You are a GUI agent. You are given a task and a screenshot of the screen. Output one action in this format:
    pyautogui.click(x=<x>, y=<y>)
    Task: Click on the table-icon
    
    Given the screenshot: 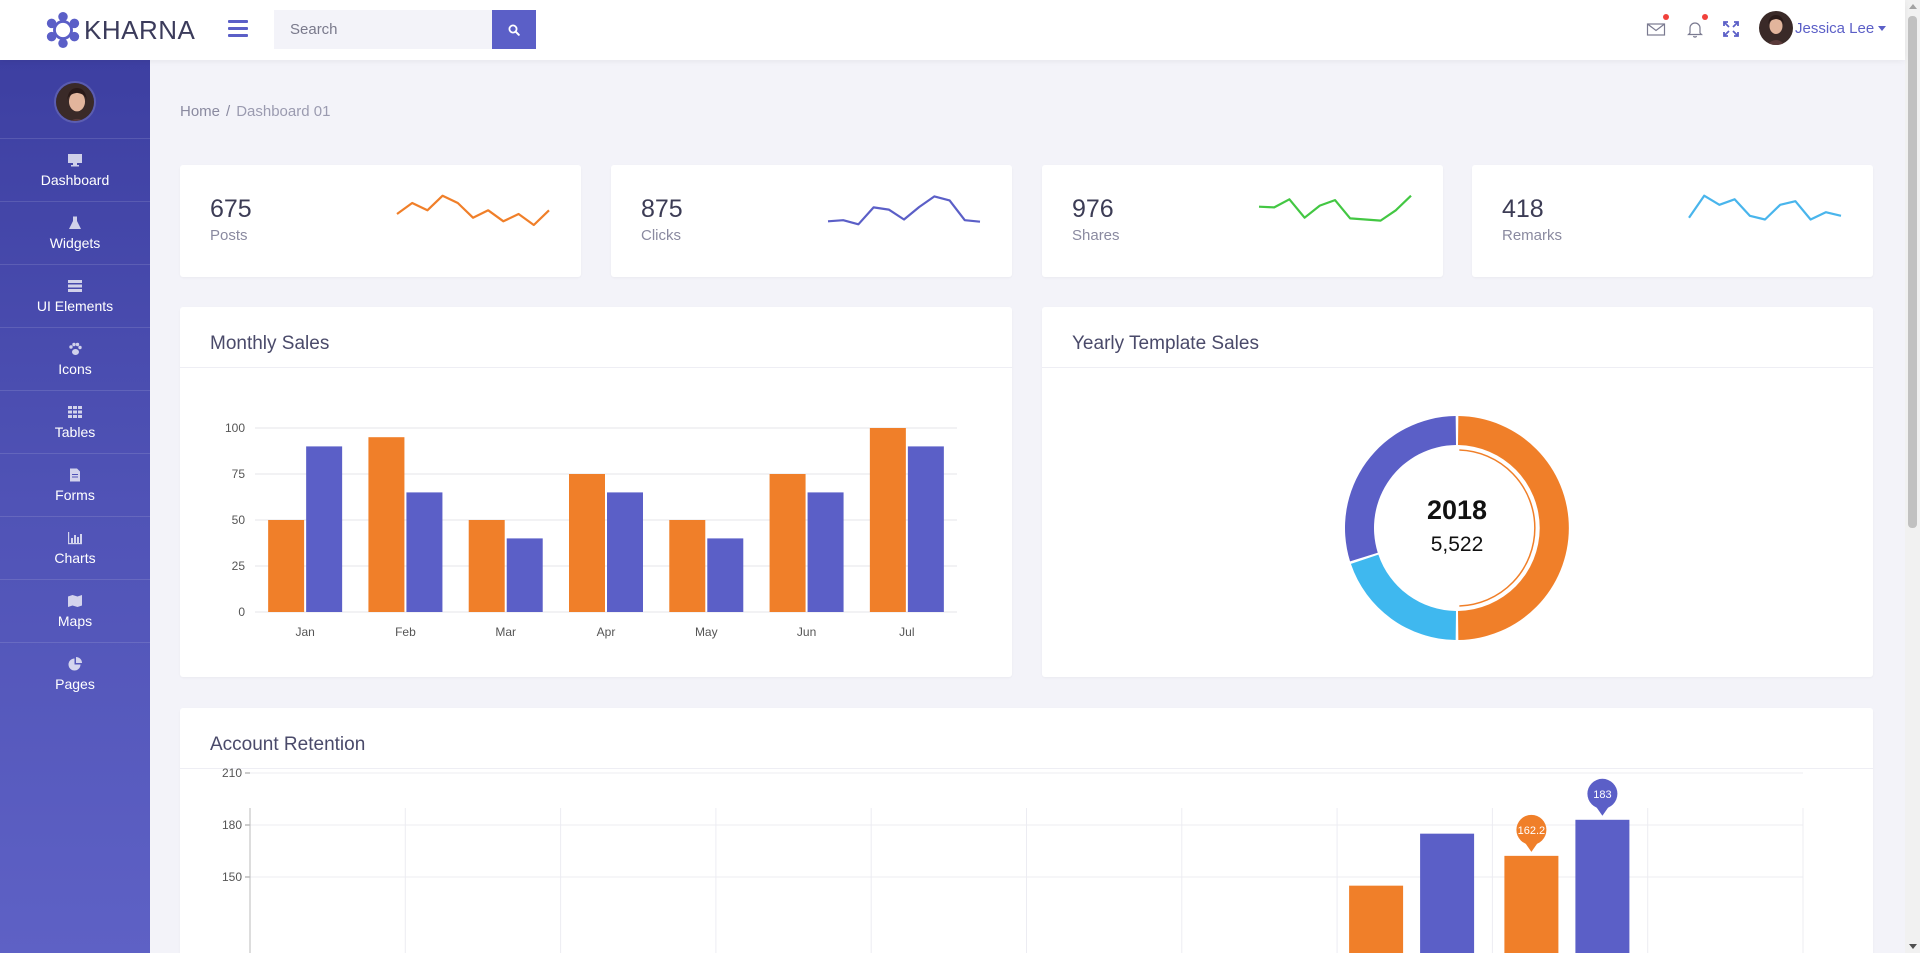 What is the action you would take?
    pyautogui.click(x=75, y=411)
    